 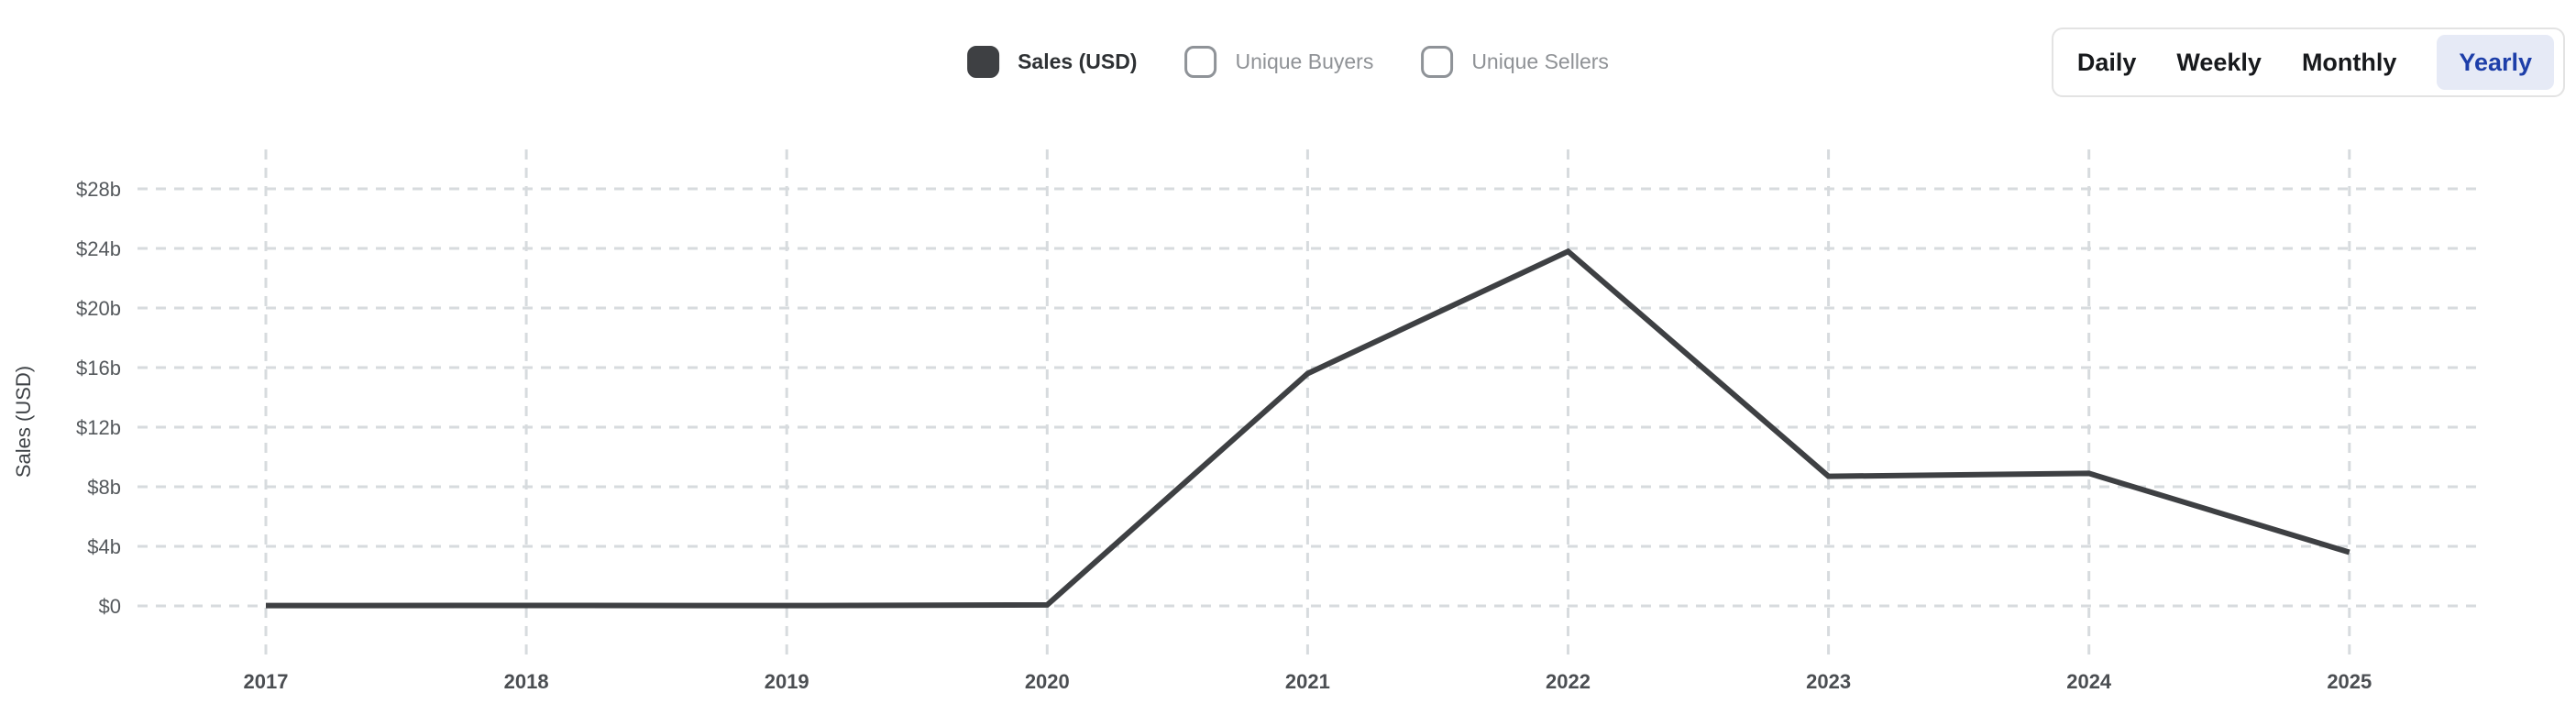 What do you see at coordinates (2349, 62) in the screenshot?
I see `range-monthly-button: Monthly` at bounding box center [2349, 62].